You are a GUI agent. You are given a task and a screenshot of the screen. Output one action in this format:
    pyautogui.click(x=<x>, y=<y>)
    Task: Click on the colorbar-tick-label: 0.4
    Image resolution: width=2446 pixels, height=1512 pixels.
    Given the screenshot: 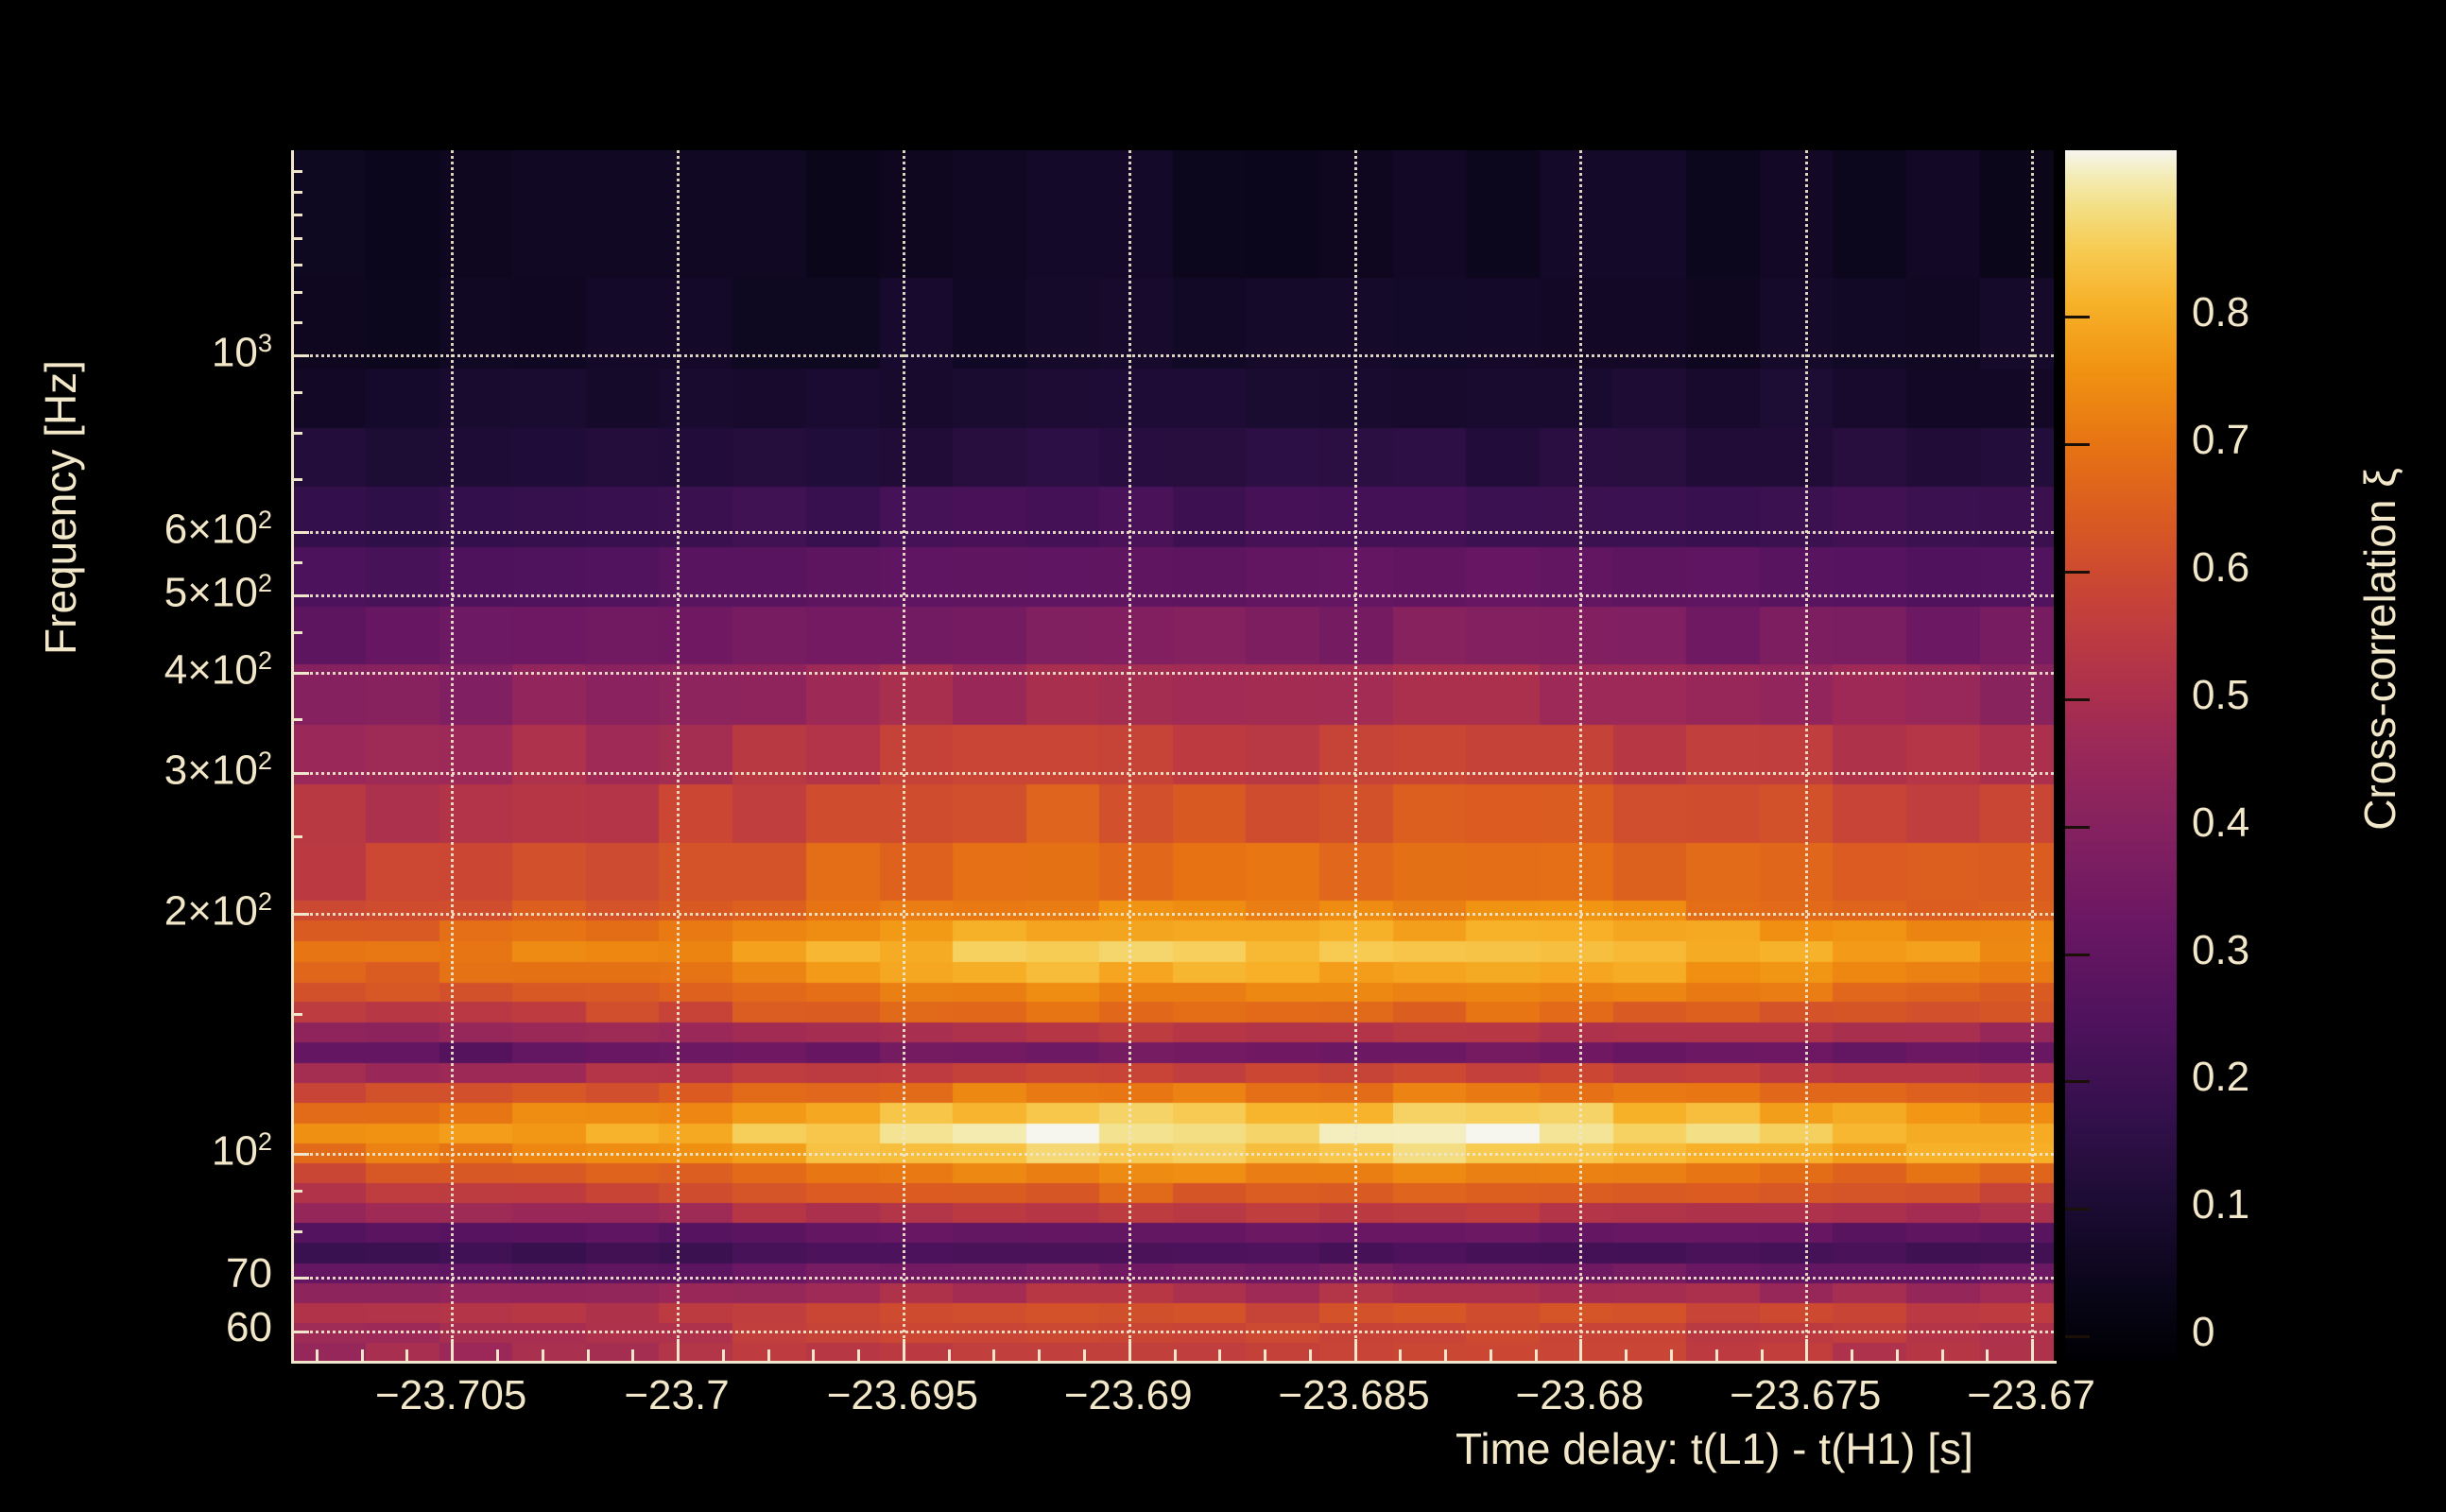 What is the action you would take?
    pyautogui.click(x=2221, y=822)
    